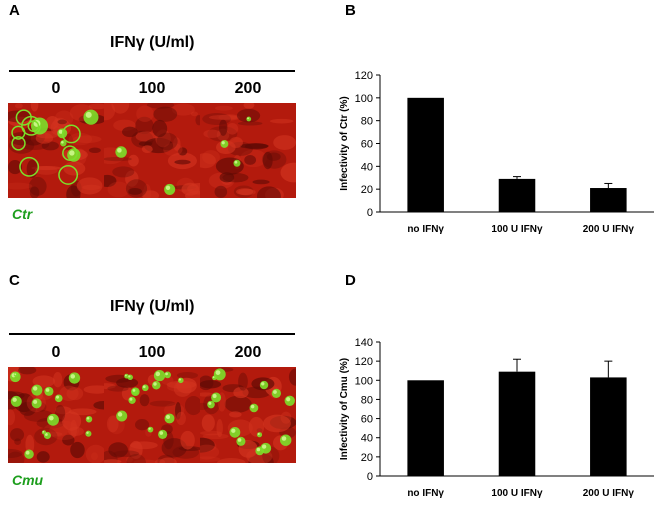  I want to click on y-tick-label: 140, so click(364, 343).